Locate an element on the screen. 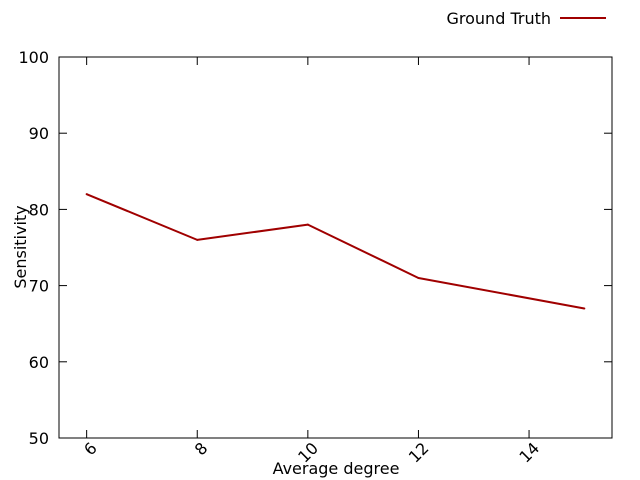 Image resolution: width=640 pixels, height=480 pixels. y-tick-label: 90 is located at coordinates (39, 133).